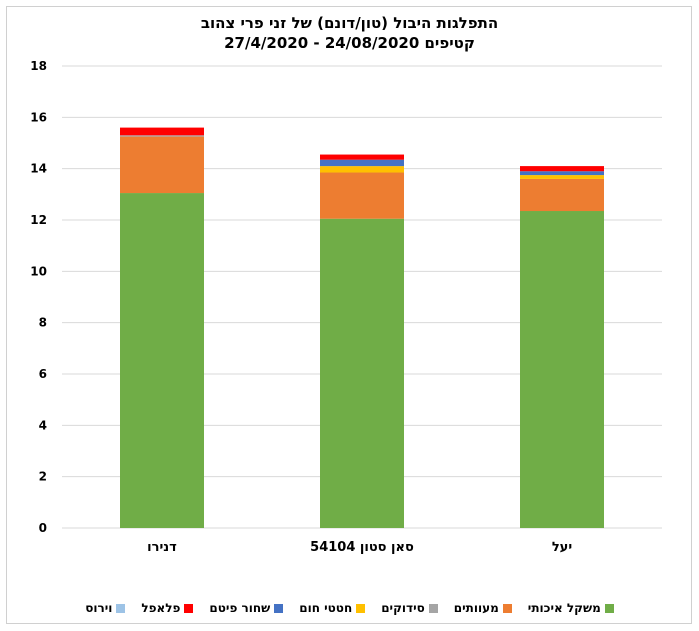  Describe the element at coordinates (161, 608) in the screenshot. I see `legend-label: פלאפל` at that location.